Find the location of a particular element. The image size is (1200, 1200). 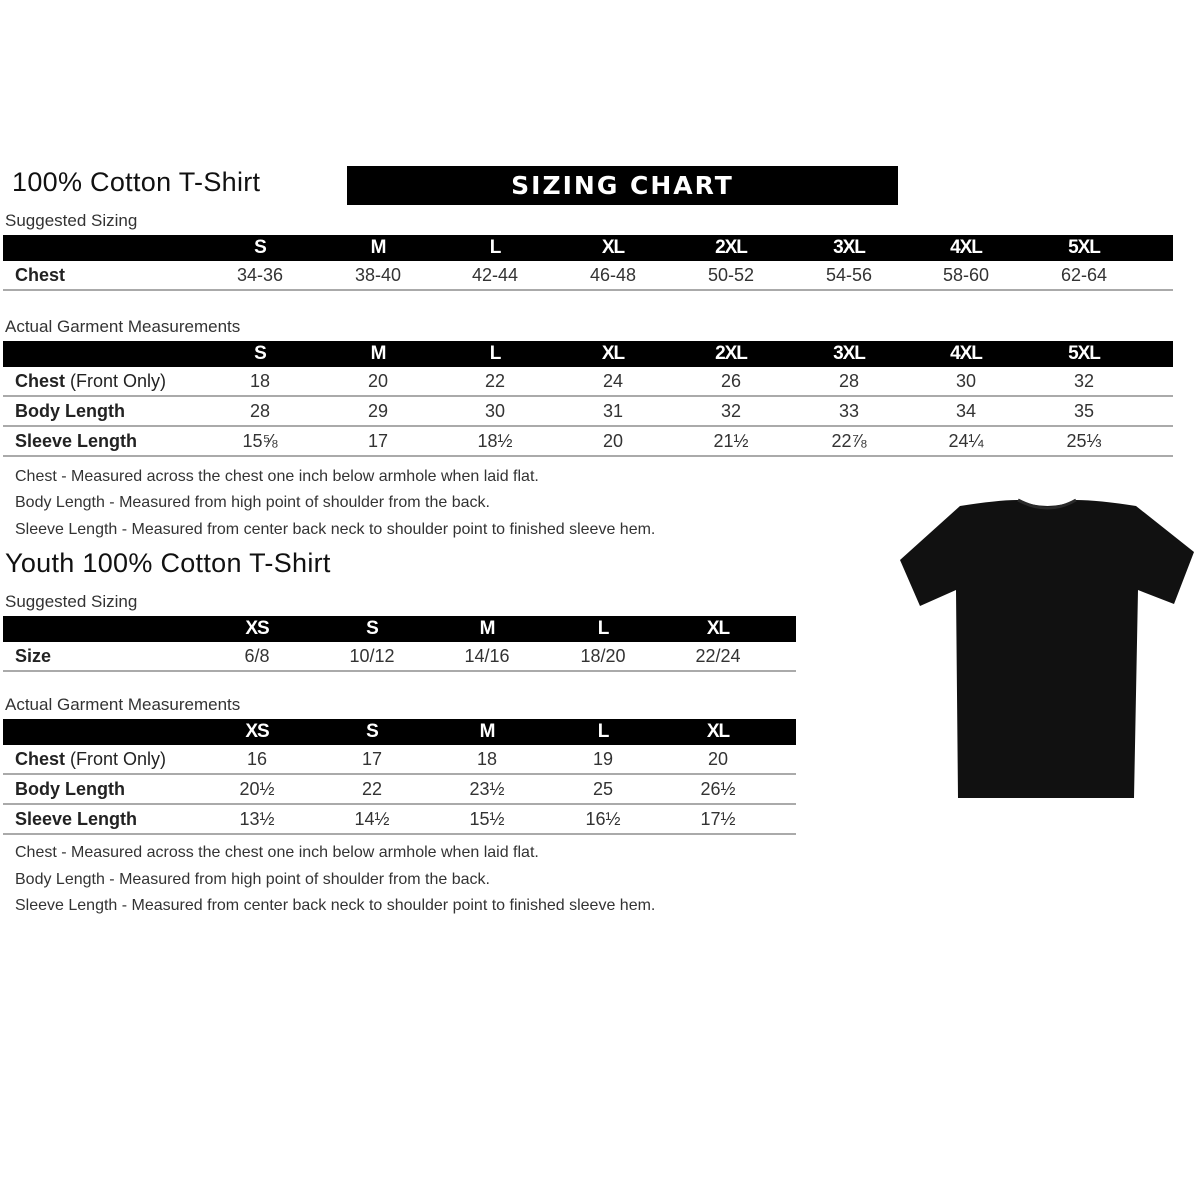

table-cell: 34-36 is located at coordinates (260, 275).